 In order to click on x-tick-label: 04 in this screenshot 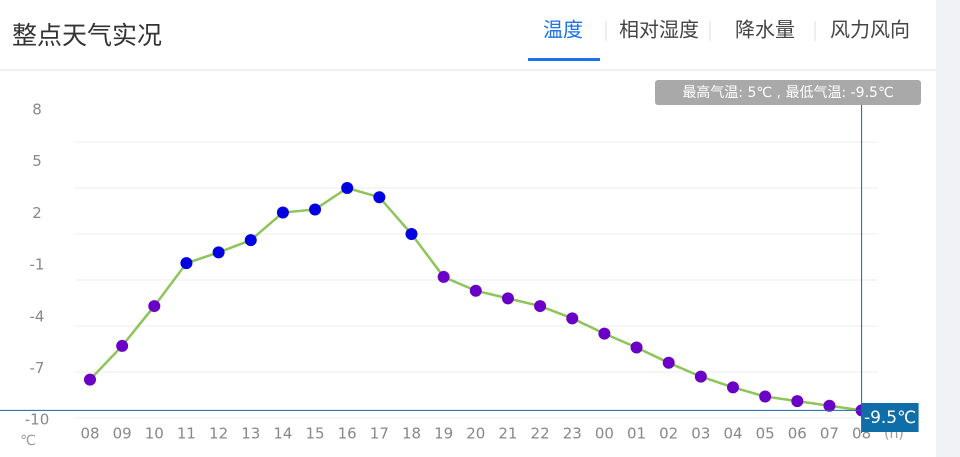, I will do `click(732, 434)`.